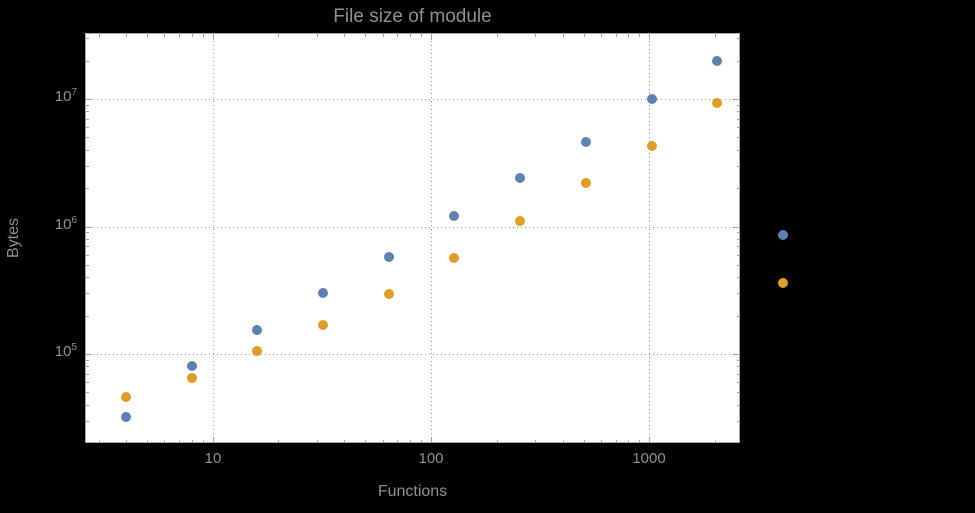 The image size is (975, 513). What do you see at coordinates (65, 351) in the screenshot?
I see `y-tick-label: 10⁵` at bounding box center [65, 351].